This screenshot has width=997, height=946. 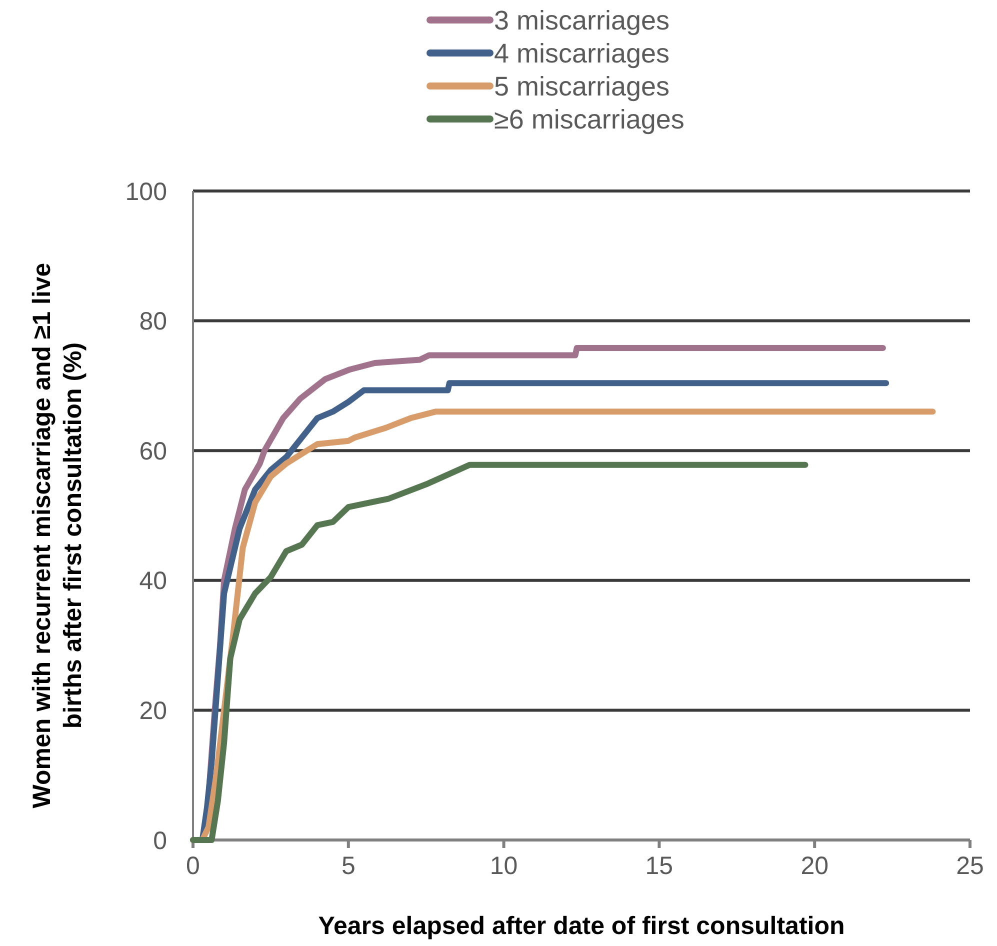 What do you see at coordinates (153, 451) in the screenshot?
I see `y-tick-label: 60` at bounding box center [153, 451].